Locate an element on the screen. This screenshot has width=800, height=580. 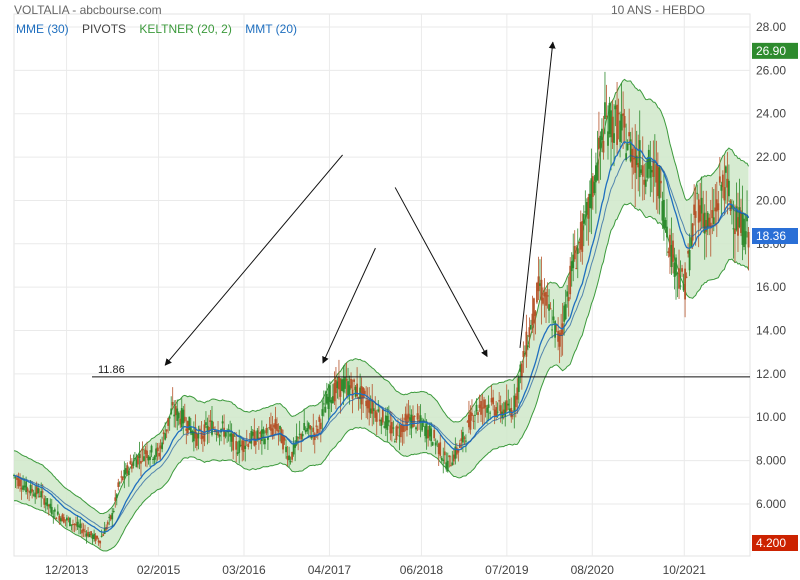
y-tick-label: 20.00 is located at coordinates (771, 200).